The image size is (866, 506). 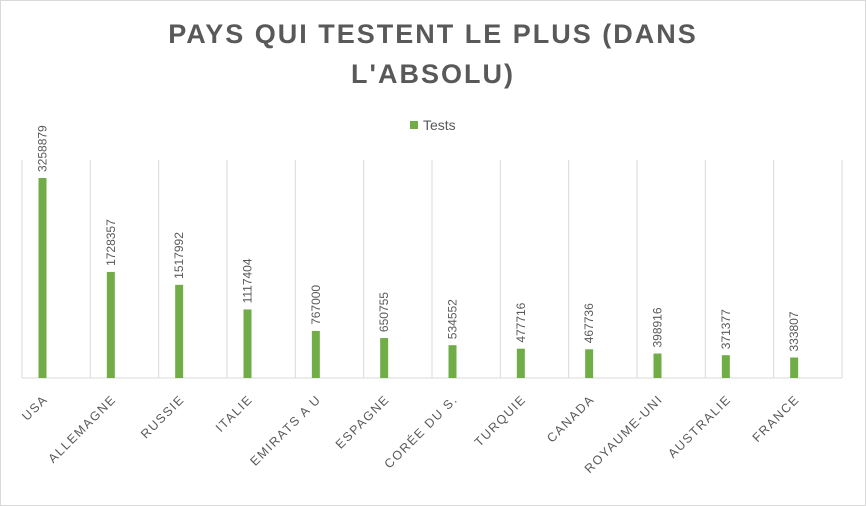 I want to click on category-label: USA, so click(x=34, y=407).